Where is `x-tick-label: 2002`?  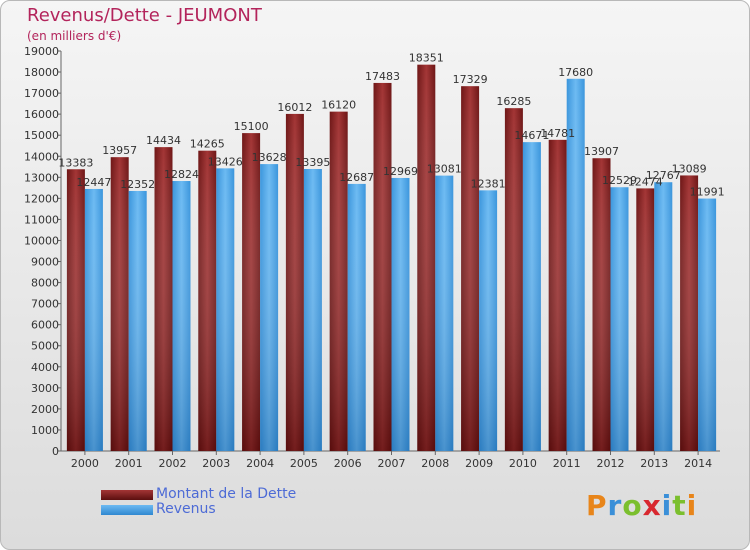
x-tick-label: 2002 is located at coordinates (173, 463).